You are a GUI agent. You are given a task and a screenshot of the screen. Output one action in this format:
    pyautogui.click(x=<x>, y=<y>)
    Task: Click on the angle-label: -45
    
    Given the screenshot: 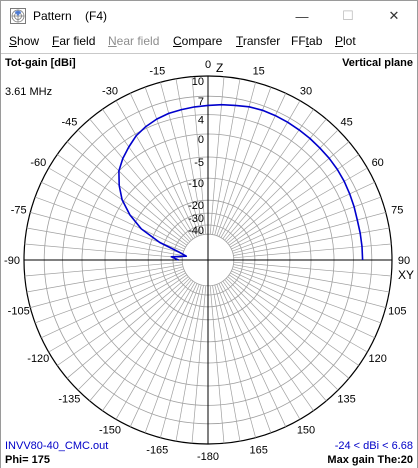 What is the action you would take?
    pyautogui.click(x=69, y=122)
    